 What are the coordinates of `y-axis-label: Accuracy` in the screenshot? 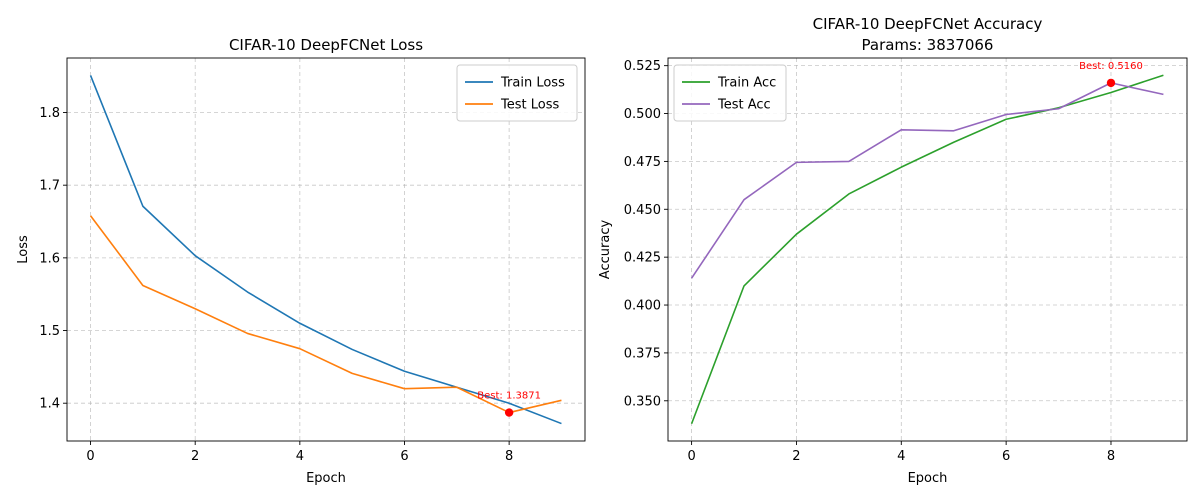 It's located at (605, 250).